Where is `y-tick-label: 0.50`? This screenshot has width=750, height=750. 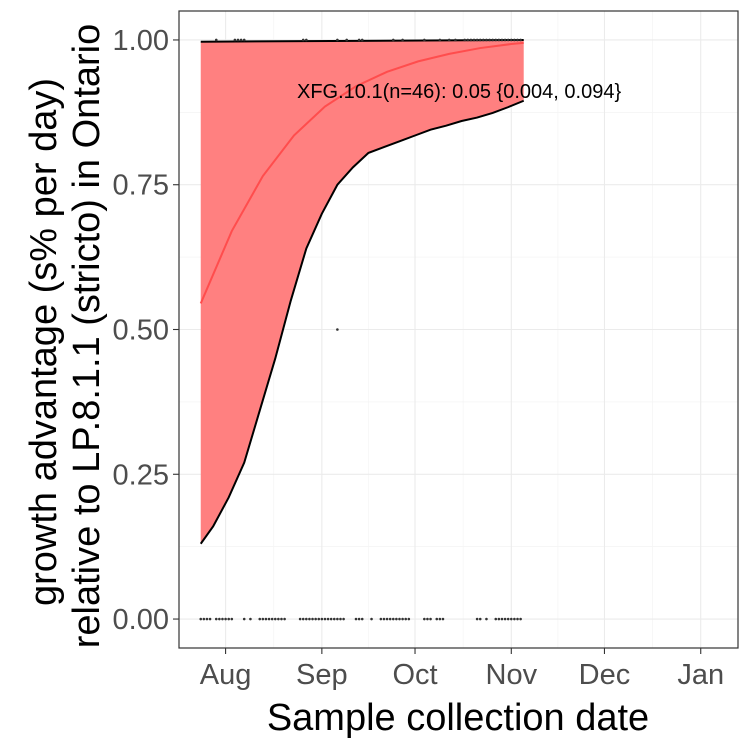 y-tick-label: 0.50 is located at coordinates (141, 331).